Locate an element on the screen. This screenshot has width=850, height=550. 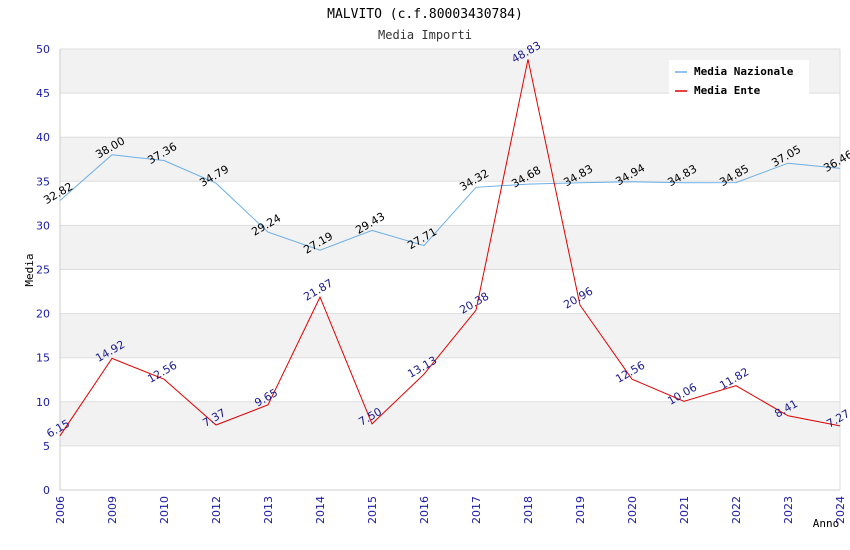
y-tick-label: 45 is located at coordinates (43, 93).